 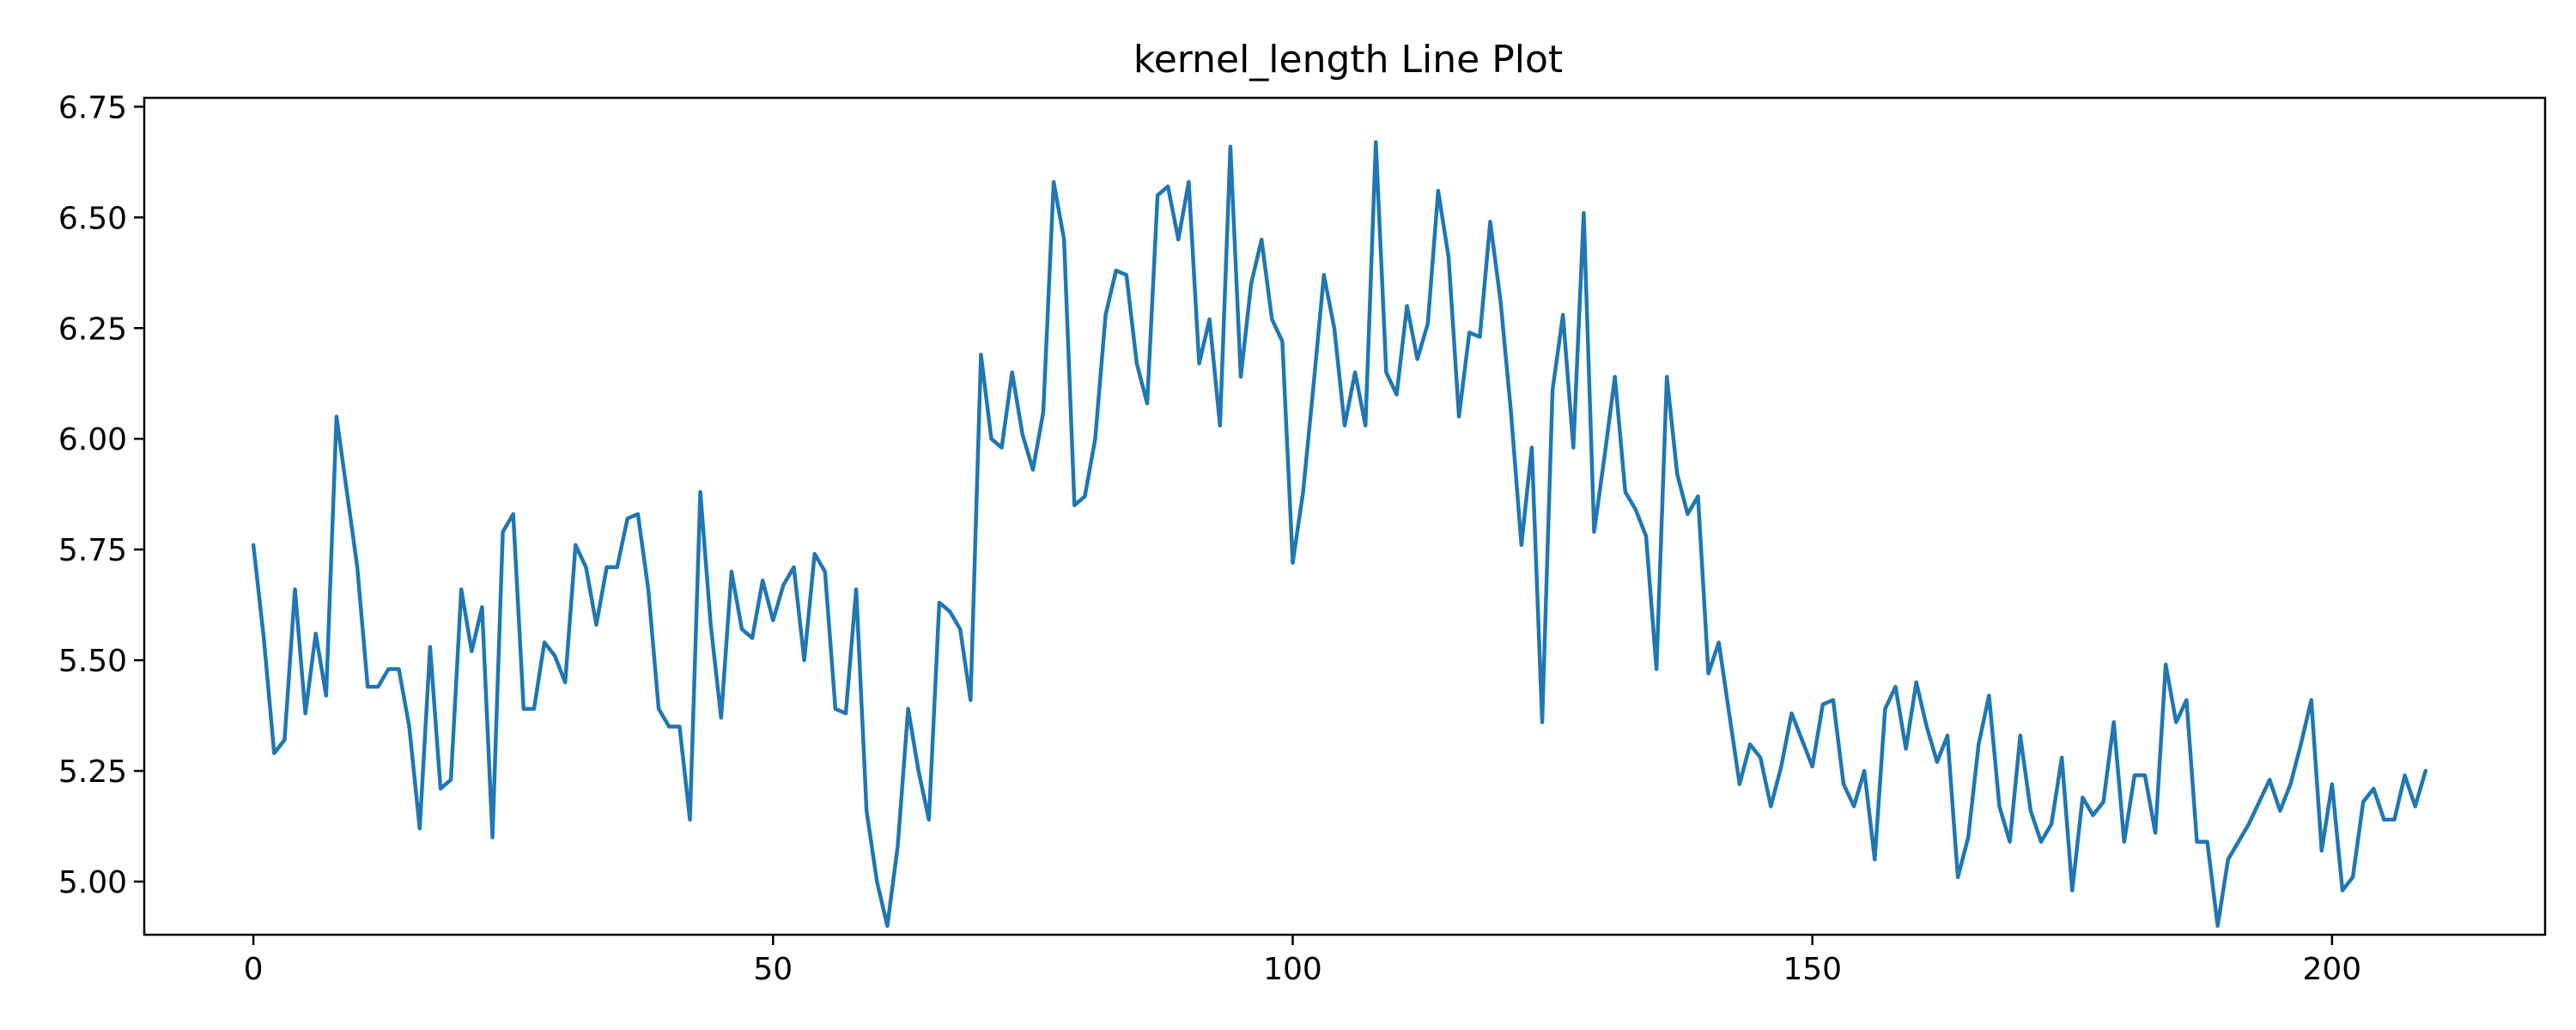 I want to click on y-tick-label: 5.00, so click(x=93, y=882).